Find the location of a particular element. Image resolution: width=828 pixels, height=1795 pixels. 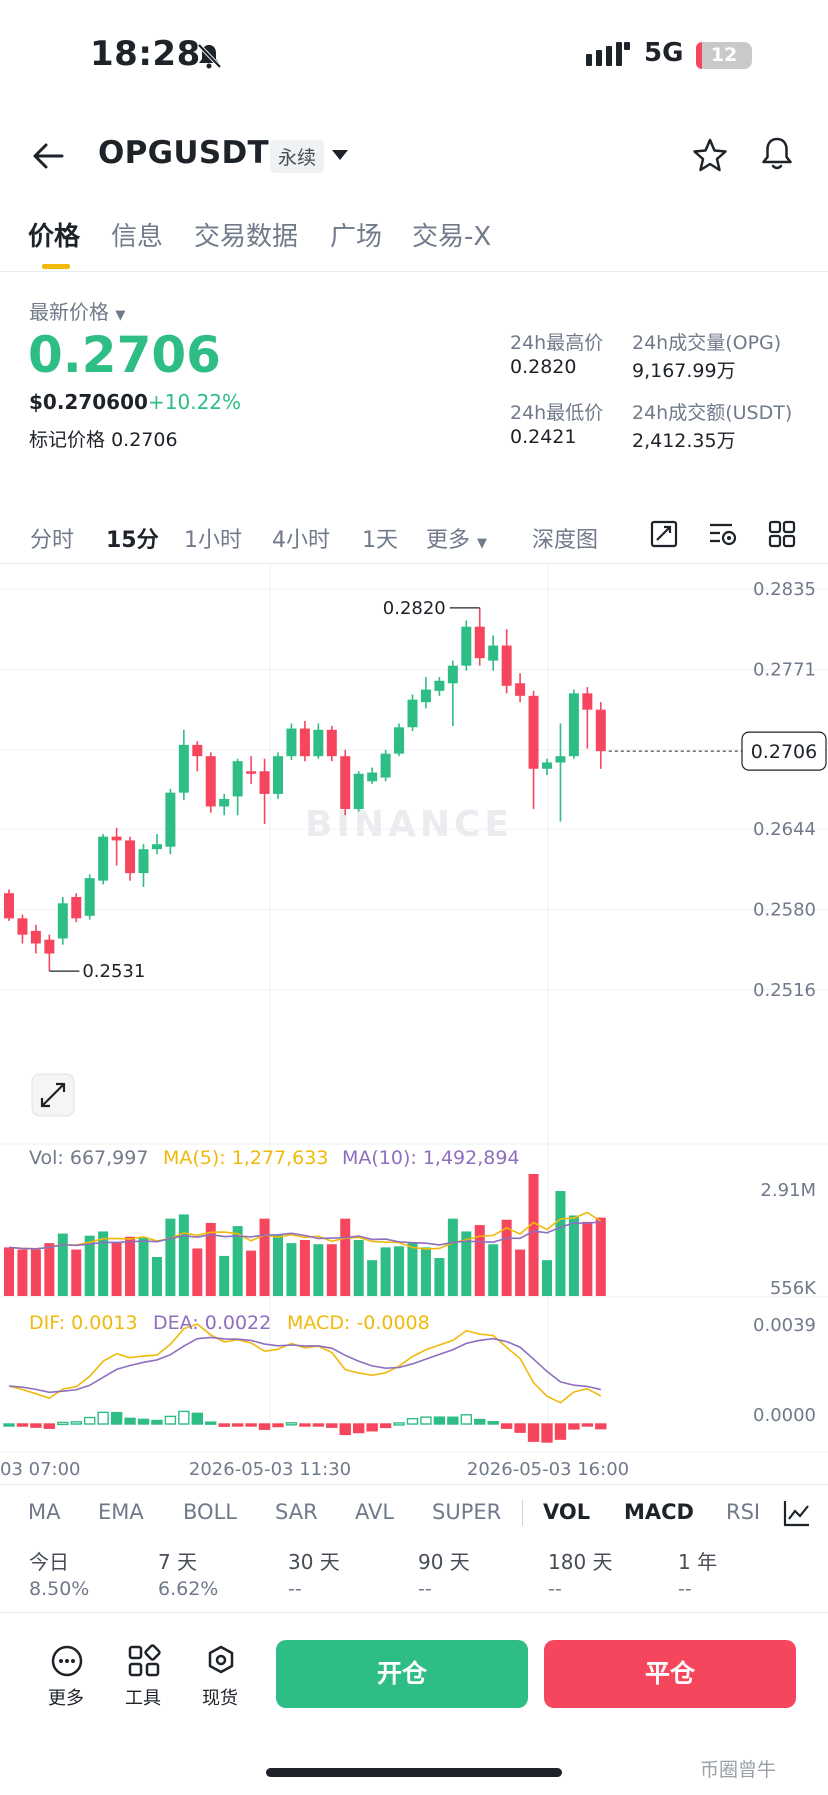

tab-info: 信息 is located at coordinates (137, 237).